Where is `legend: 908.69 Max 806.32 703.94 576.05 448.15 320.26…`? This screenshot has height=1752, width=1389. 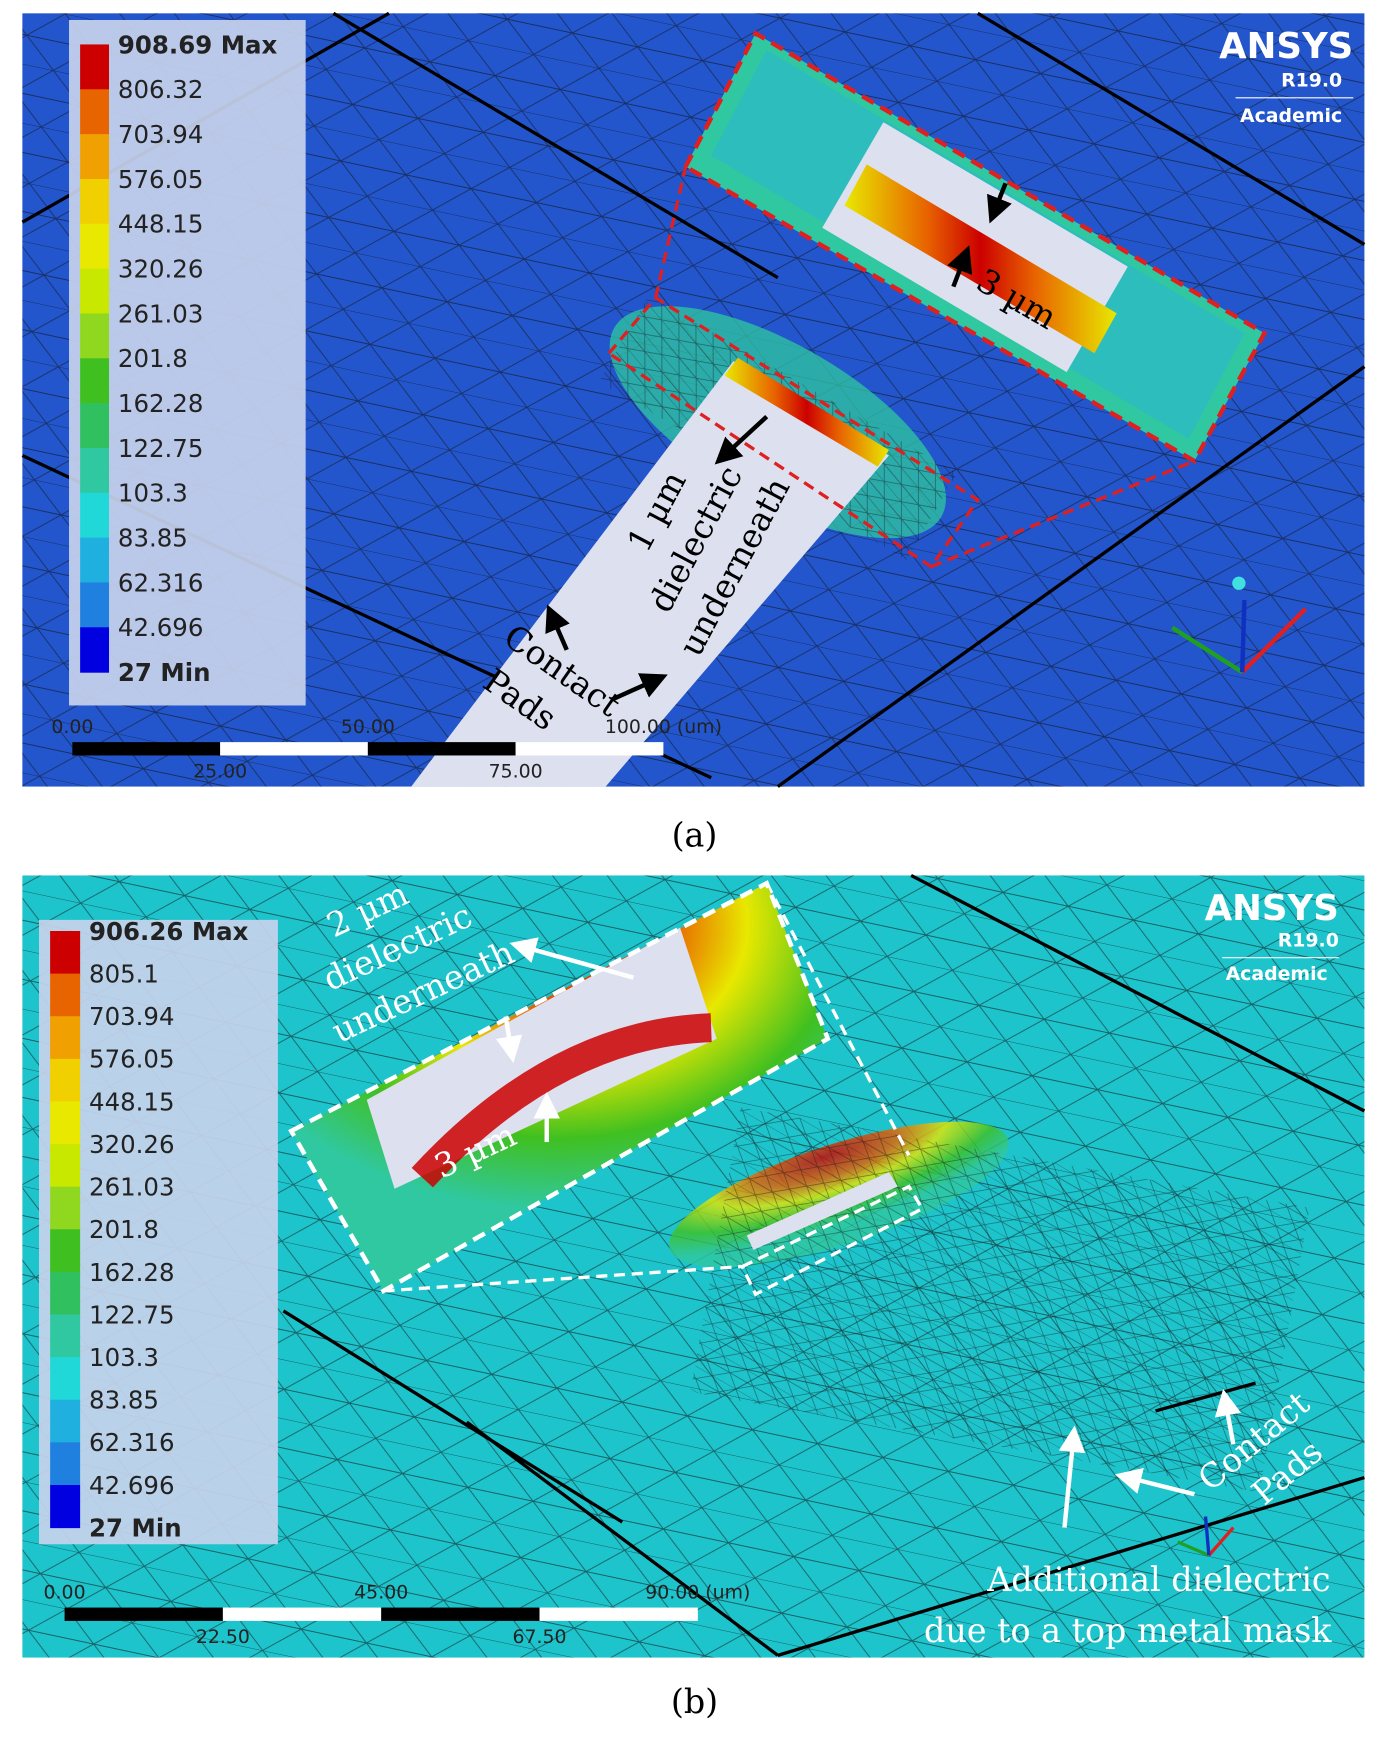
legend: 908.69 Max 806.32 703.94 576.05 448.15 320.26… is located at coordinates (187, 362).